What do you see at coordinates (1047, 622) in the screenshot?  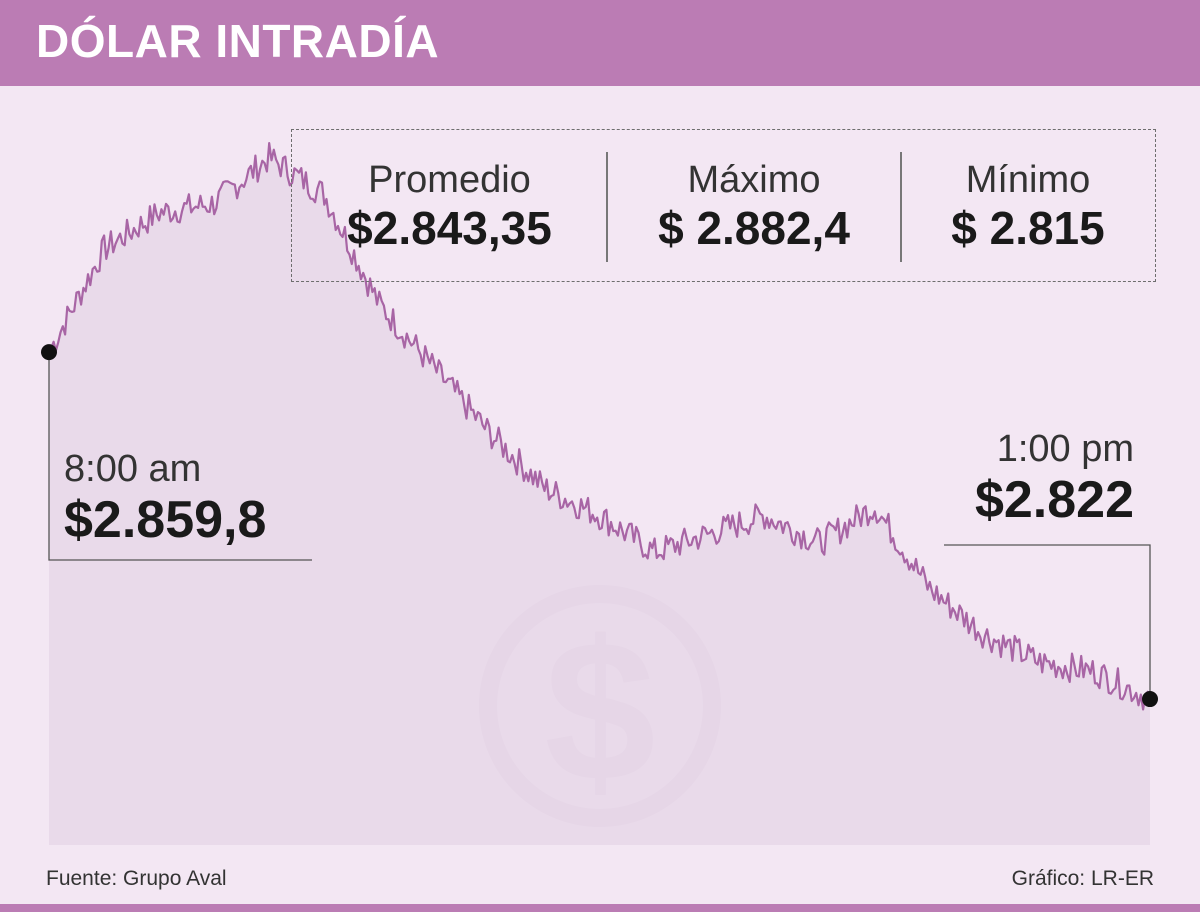 I see `close-leader-line` at bounding box center [1047, 622].